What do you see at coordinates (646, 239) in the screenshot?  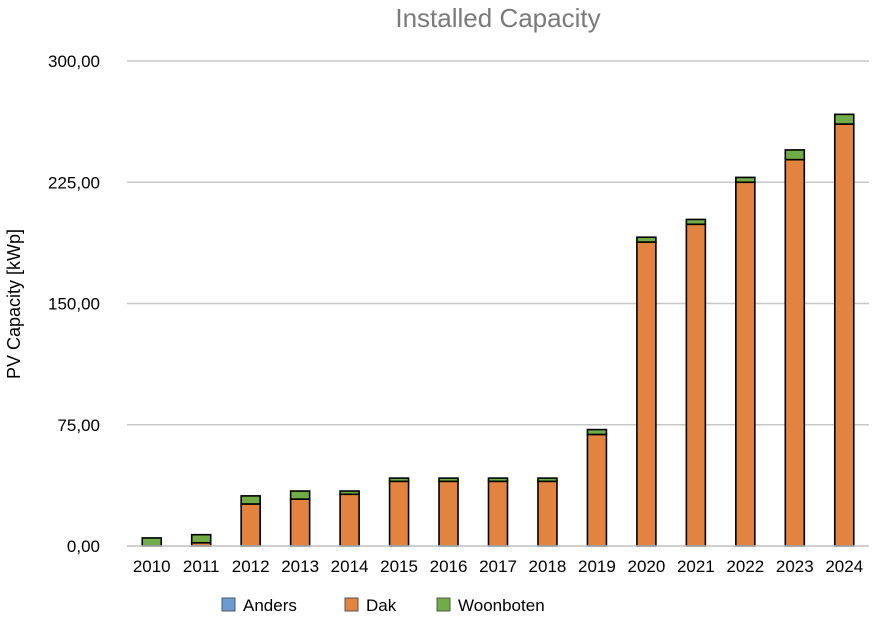 I see `bar-segment-woonboten-2020` at bounding box center [646, 239].